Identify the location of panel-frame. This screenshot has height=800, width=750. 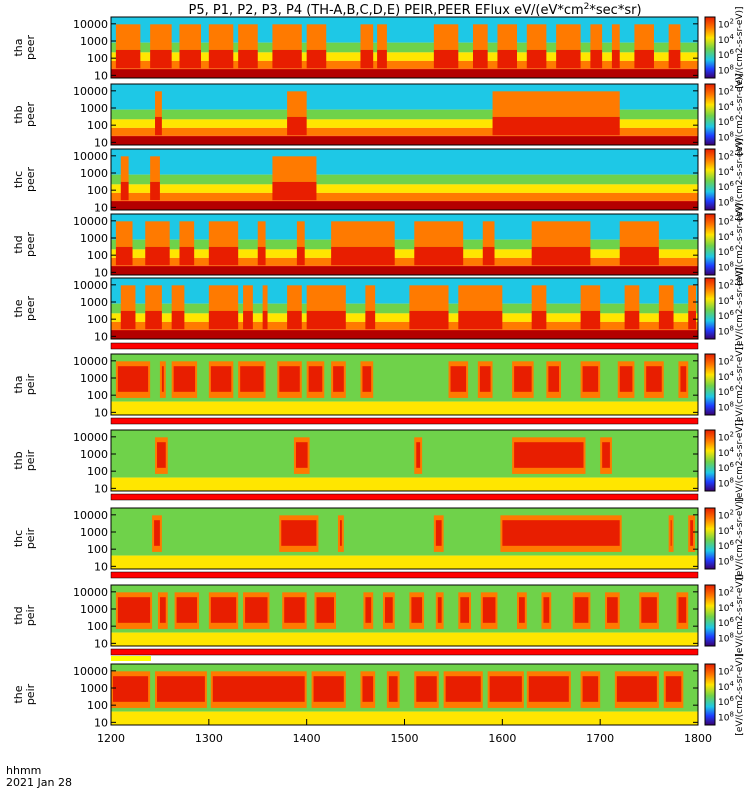
(404, 244).